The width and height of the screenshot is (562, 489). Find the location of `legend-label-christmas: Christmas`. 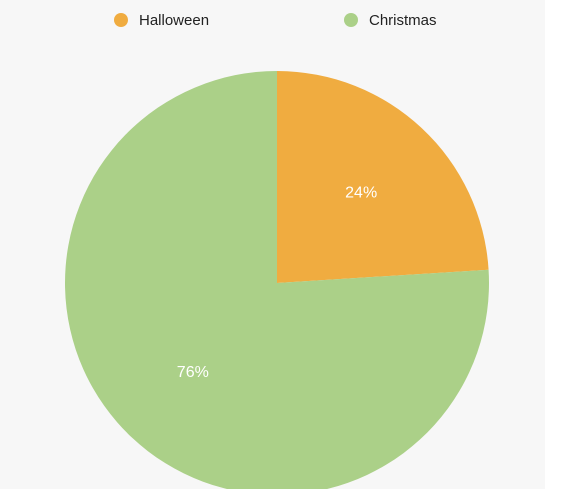

legend-label-christmas: Christmas is located at coordinates (403, 20).